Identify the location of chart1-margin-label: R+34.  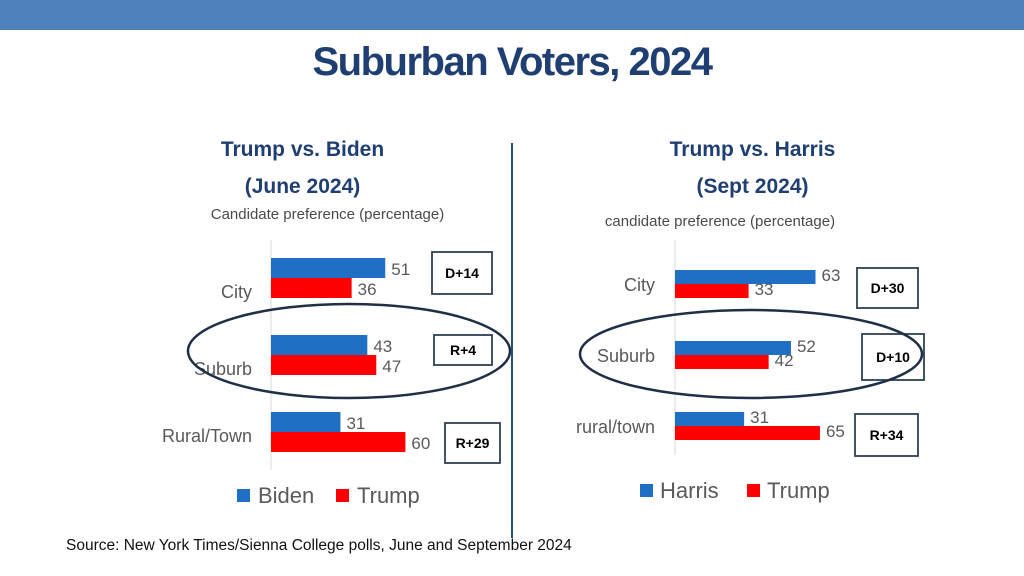
(887, 435).